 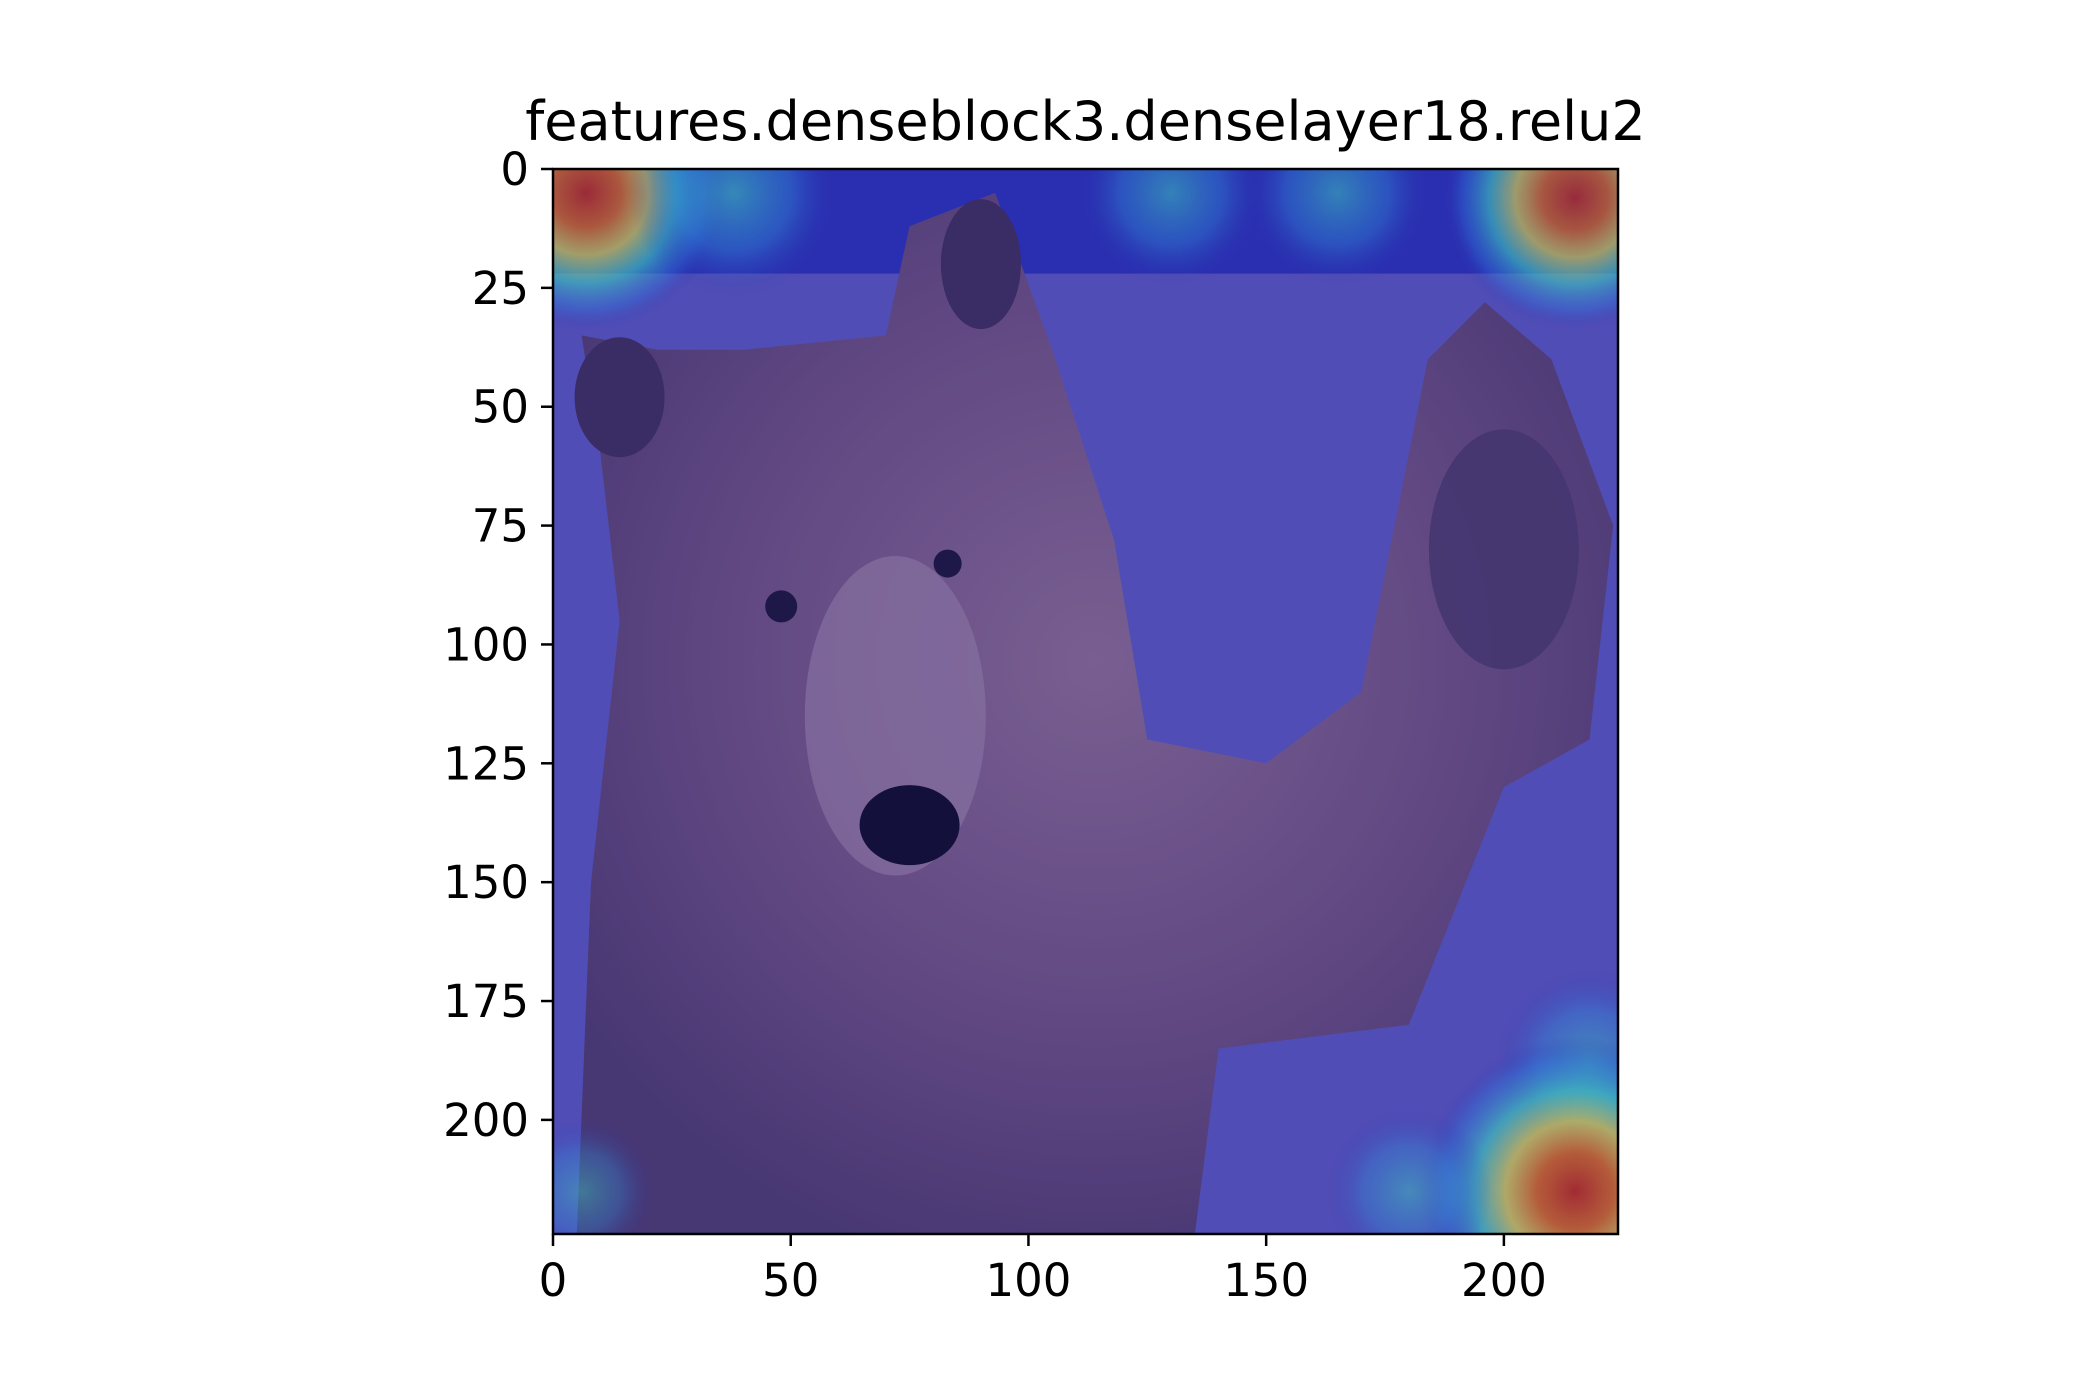 What do you see at coordinates (486, 644) in the screenshot?
I see `y-tick-label-100: 100` at bounding box center [486, 644].